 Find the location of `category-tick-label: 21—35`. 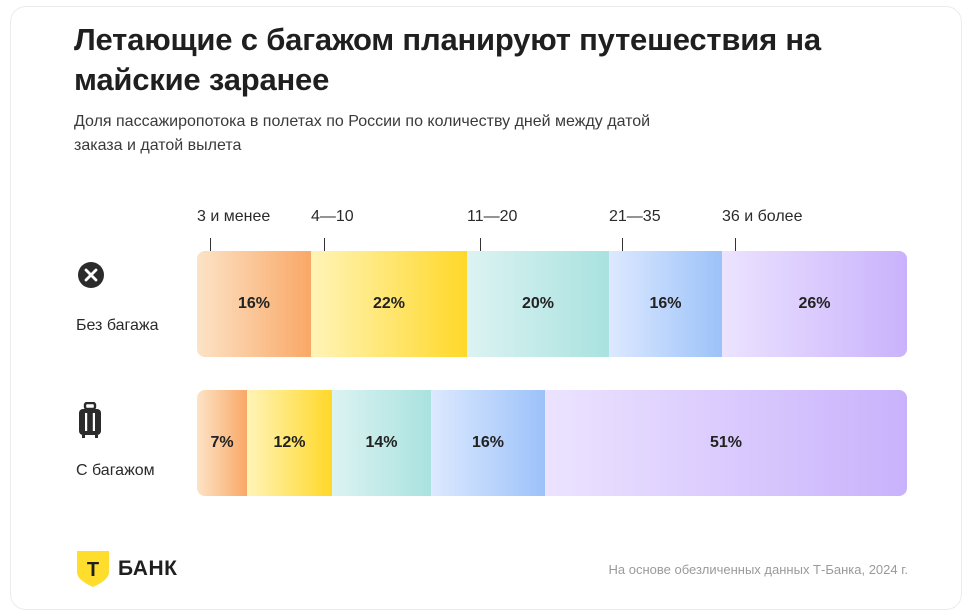

category-tick-label: 21—35 is located at coordinates (635, 216).